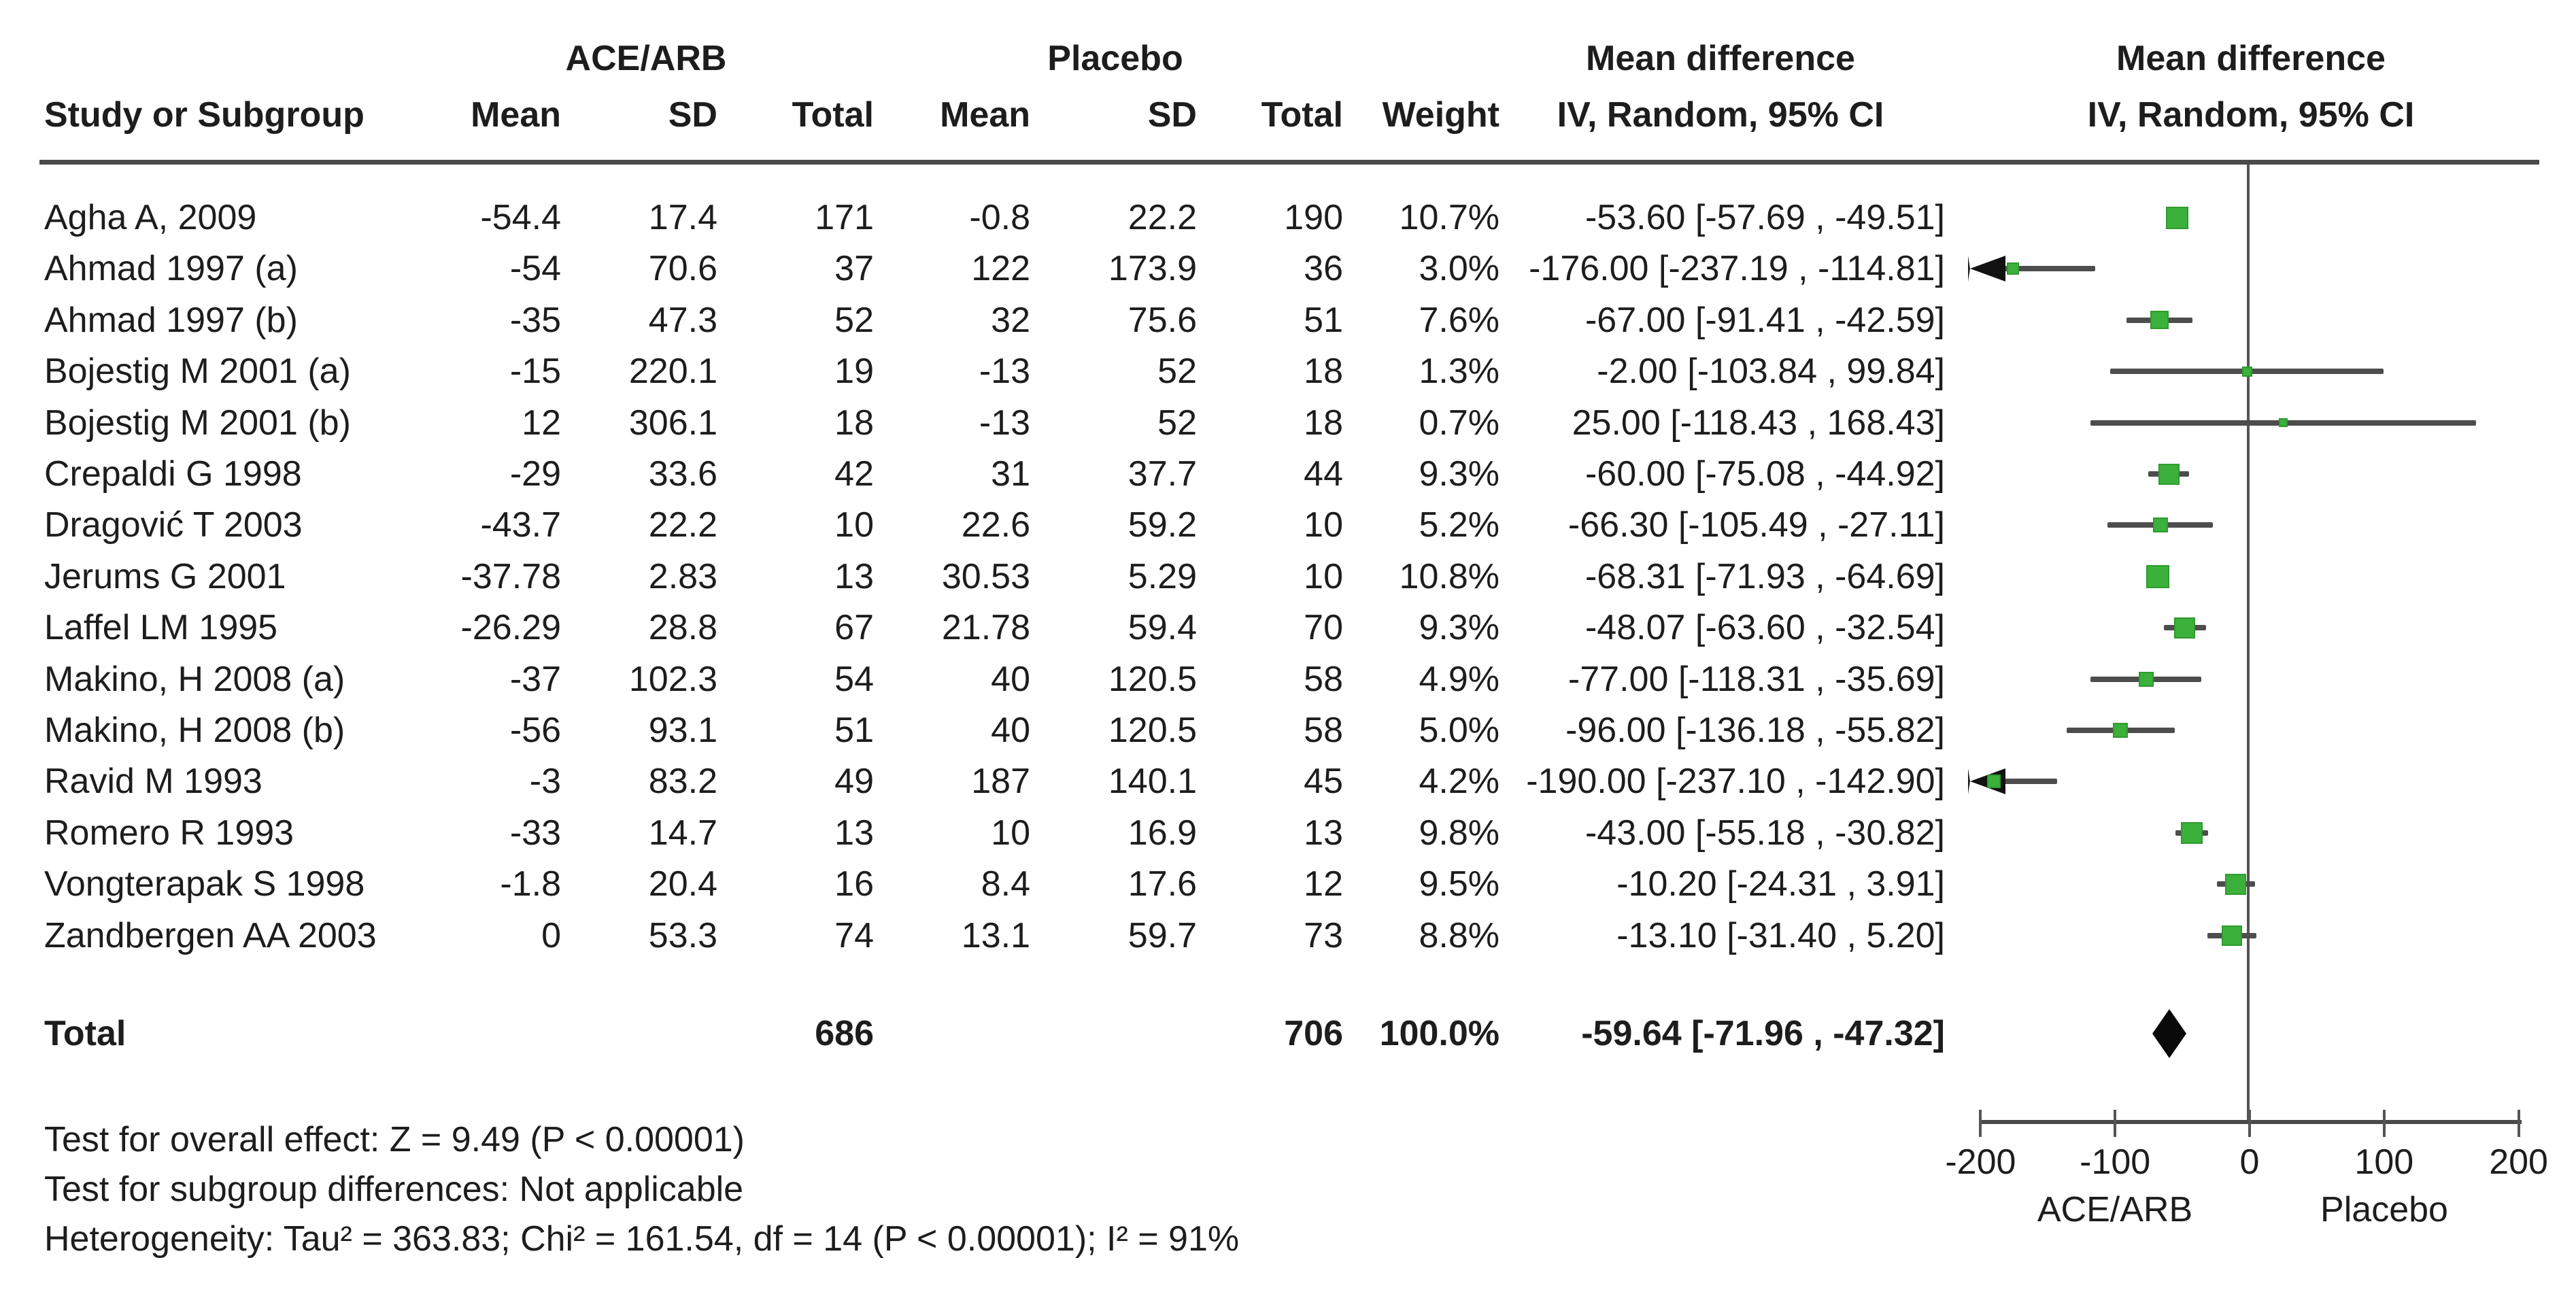 This screenshot has height=1309, width=2576. What do you see at coordinates (165, 576) in the screenshot?
I see `study-label: Jerums G 2001` at bounding box center [165, 576].